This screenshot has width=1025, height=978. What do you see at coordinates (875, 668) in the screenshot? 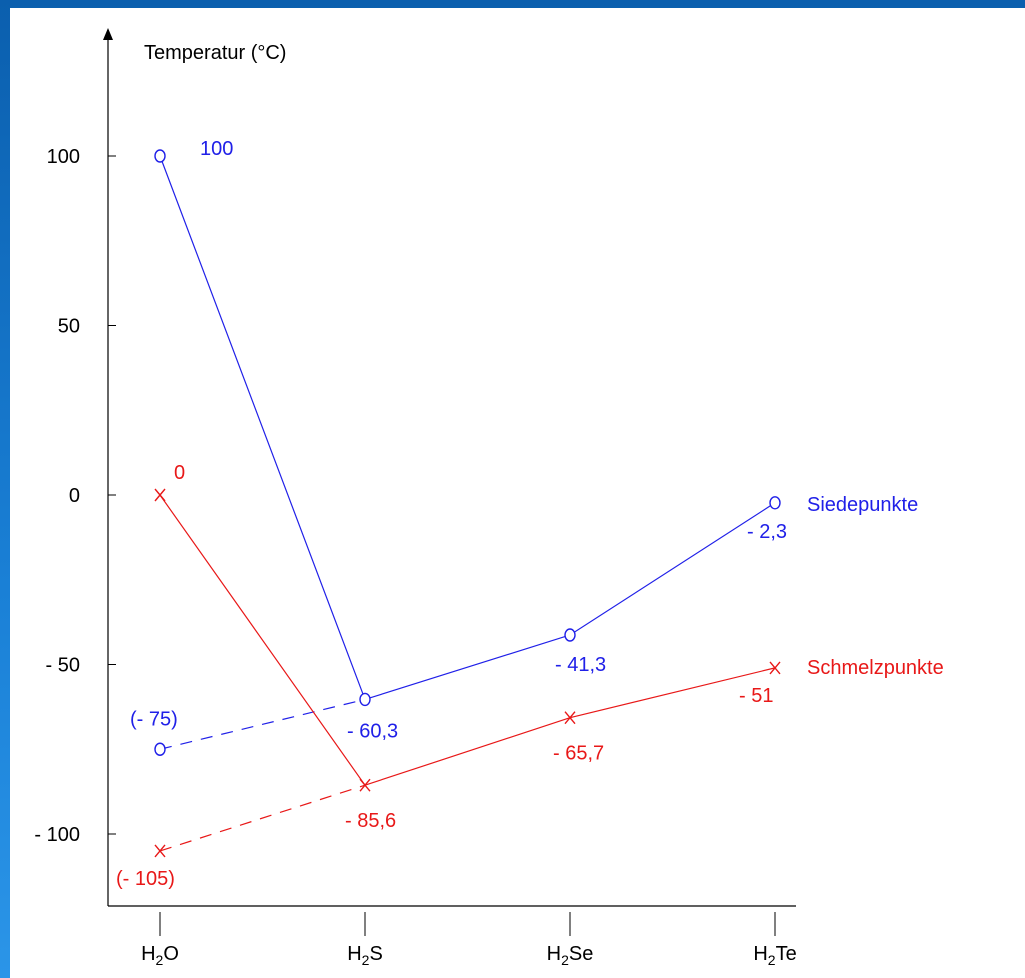
I see `series-name-label: Schmelzpunkte` at bounding box center [875, 668].